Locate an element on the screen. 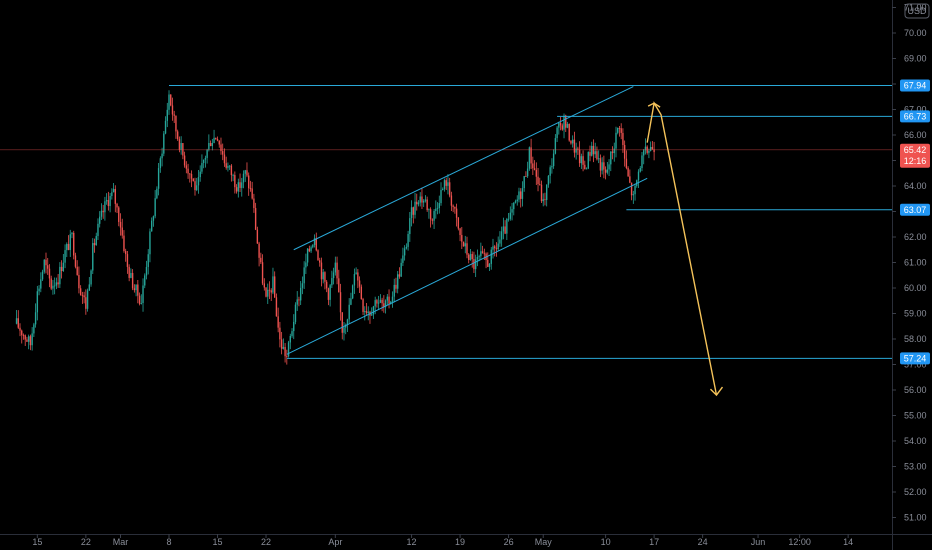 This screenshot has width=932, height=550. price-tick-label: 70.00 is located at coordinates (915, 33).